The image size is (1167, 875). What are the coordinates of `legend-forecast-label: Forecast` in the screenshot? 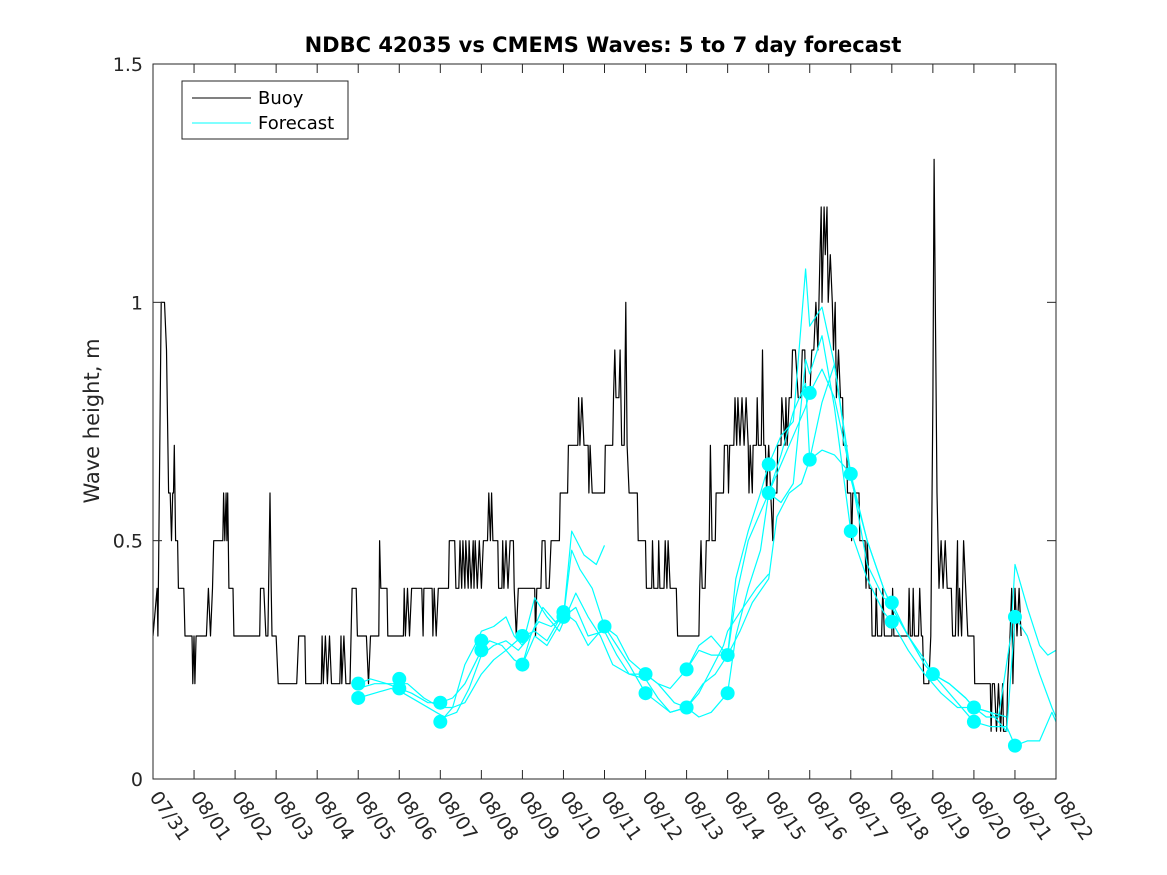 It's located at (296, 123).